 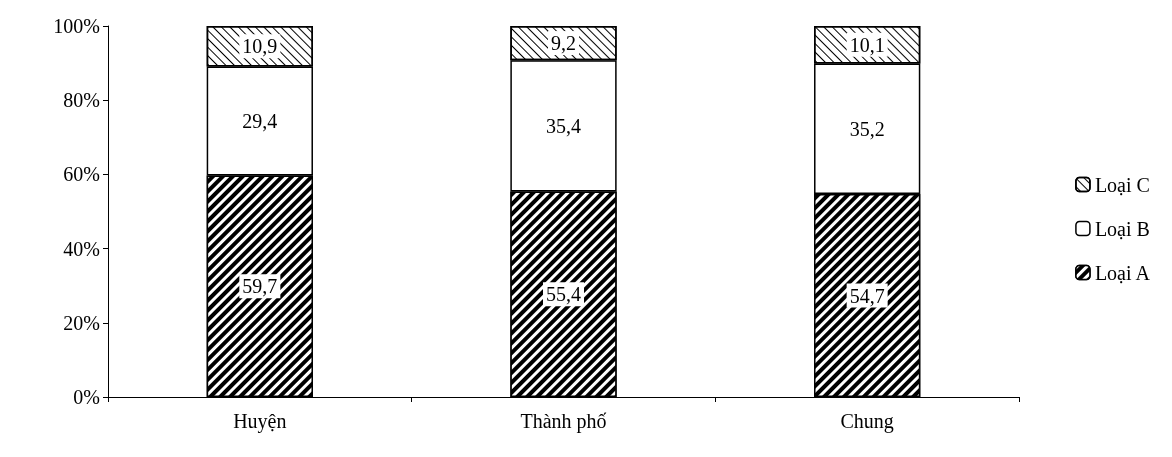 I want to click on data-label: 9,2, so click(x=563, y=43).